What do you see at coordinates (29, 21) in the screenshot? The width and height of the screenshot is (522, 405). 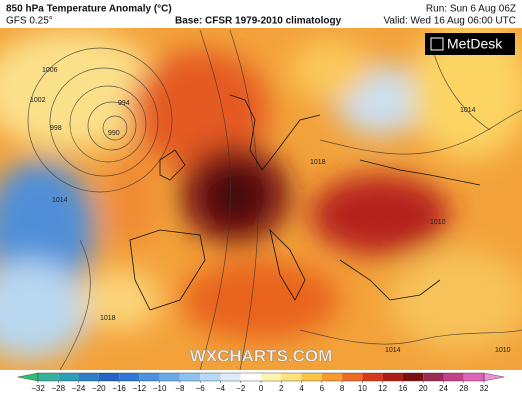 I see `model: GFS 0.25°` at bounding box center [29, 21].